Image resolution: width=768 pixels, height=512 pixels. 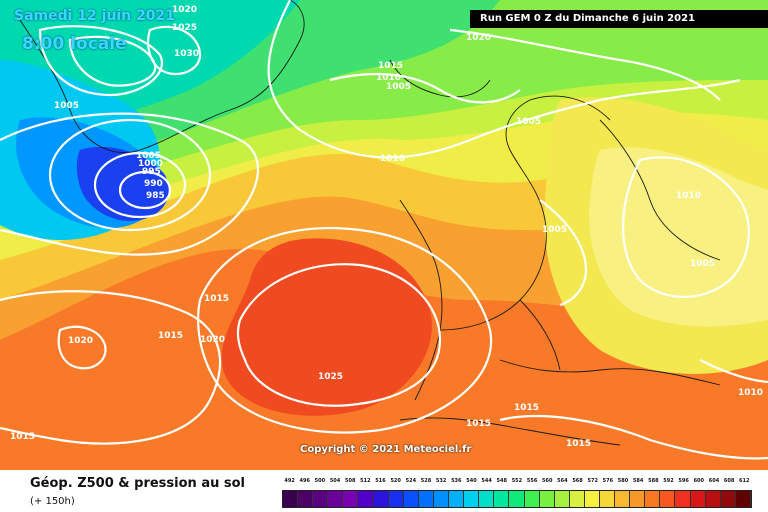 What do you see at coordinates (350, 481) in the screenshot?
I see `scale-label: 508` at bounding box center [350, 481].